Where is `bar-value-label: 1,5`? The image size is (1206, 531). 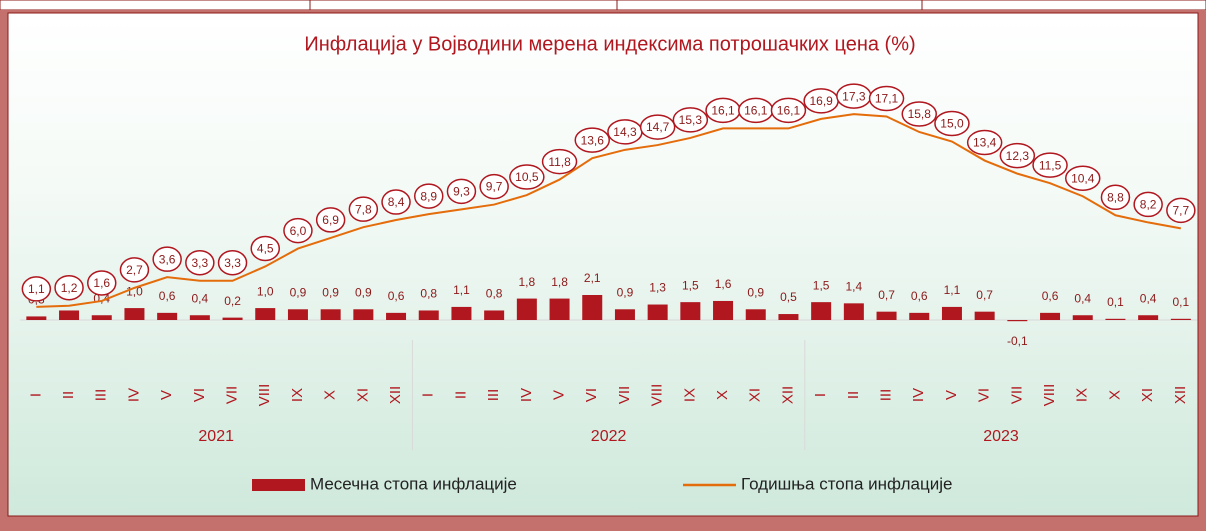
bar-value-label: 1,5 is located at coordinates (690, 285).